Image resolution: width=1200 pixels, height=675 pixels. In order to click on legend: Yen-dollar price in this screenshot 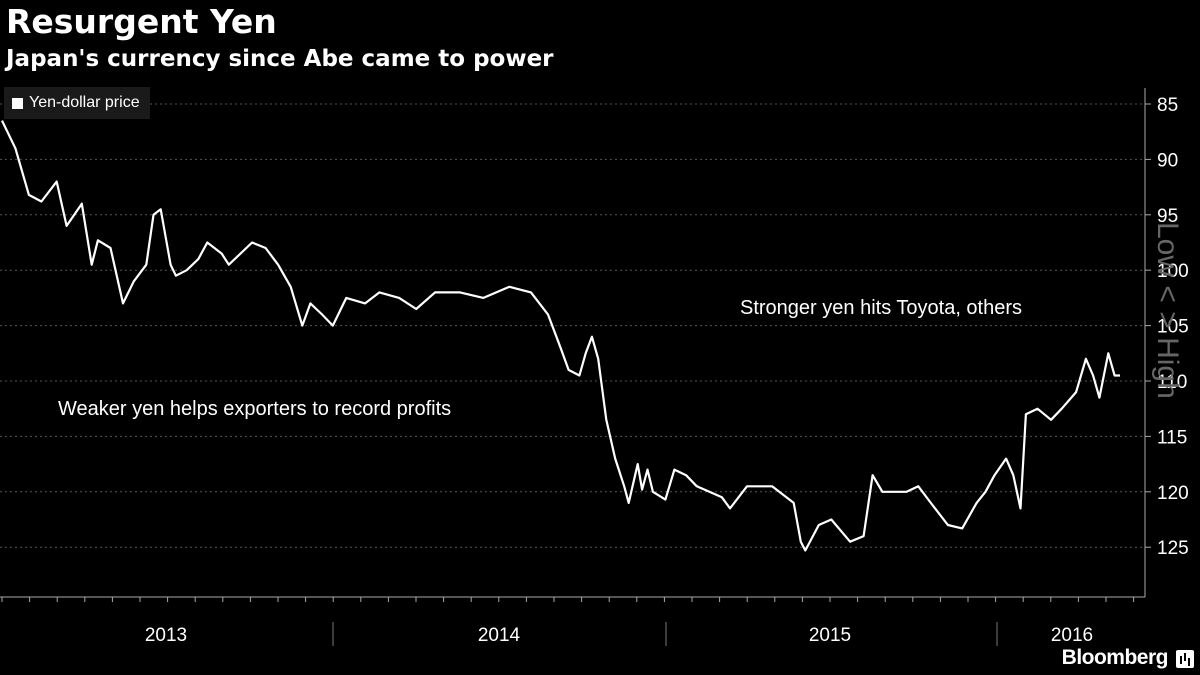, I will do `click(77, 103)`.